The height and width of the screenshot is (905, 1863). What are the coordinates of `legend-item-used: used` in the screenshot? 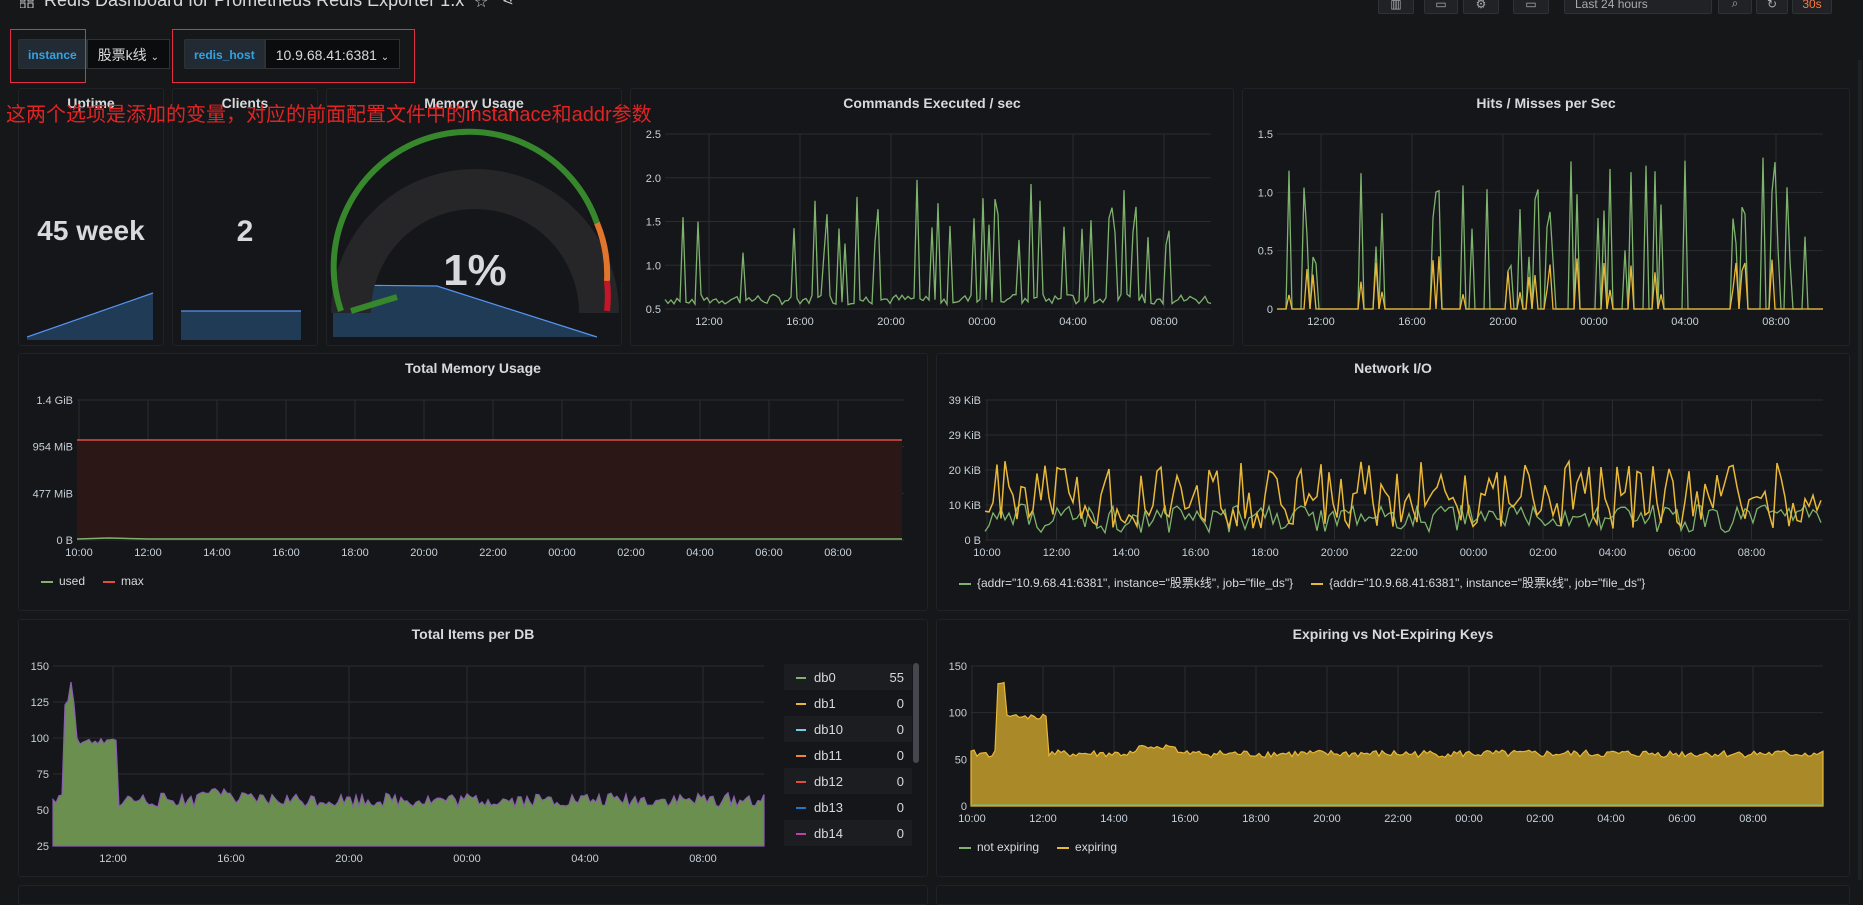 It's located at (63, 581).